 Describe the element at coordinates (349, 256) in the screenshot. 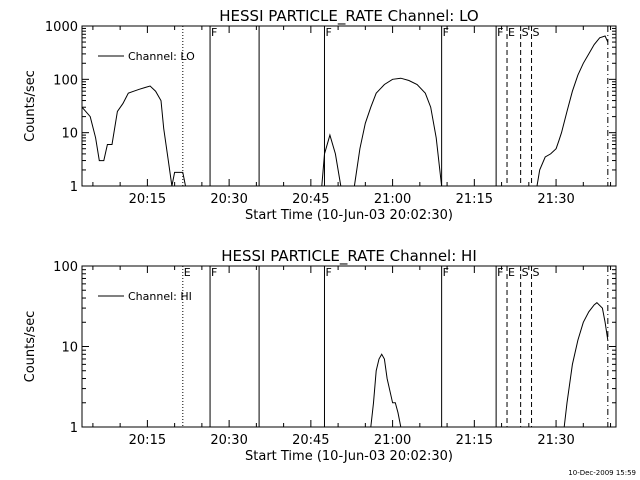

I see `chart-title: HESSI PARTICLE_RATE Channel: HI` at that location.